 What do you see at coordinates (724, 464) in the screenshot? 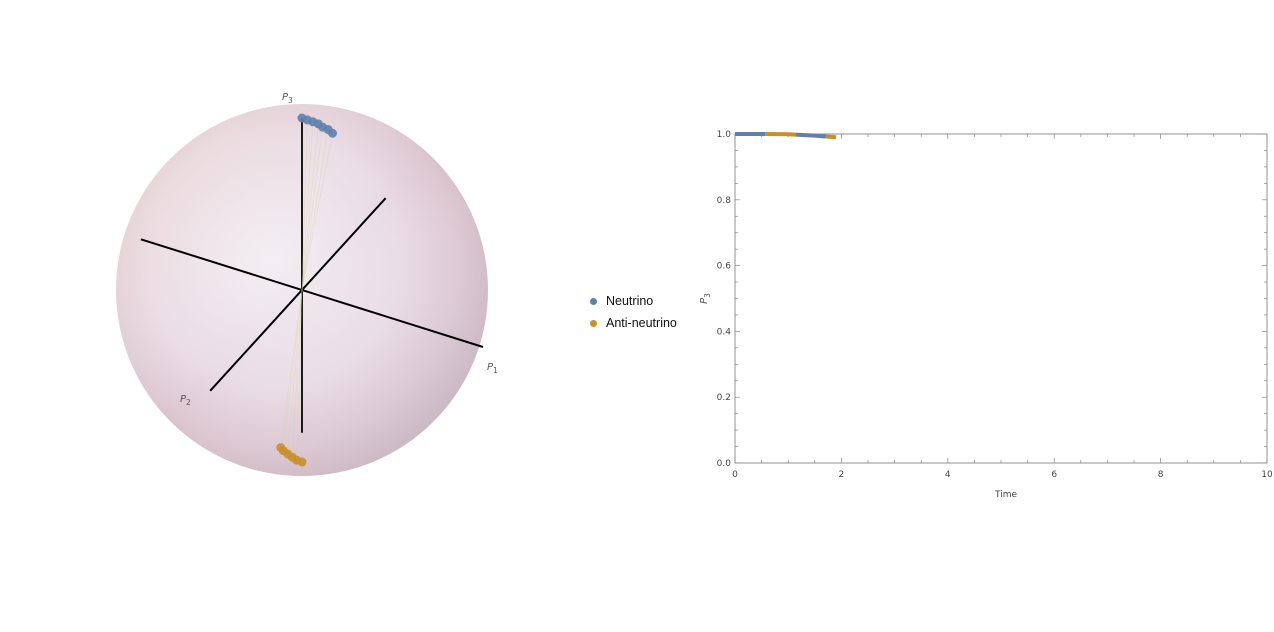
I see `y-tick-label-0: 0.0` at bounding box center [724, 464].